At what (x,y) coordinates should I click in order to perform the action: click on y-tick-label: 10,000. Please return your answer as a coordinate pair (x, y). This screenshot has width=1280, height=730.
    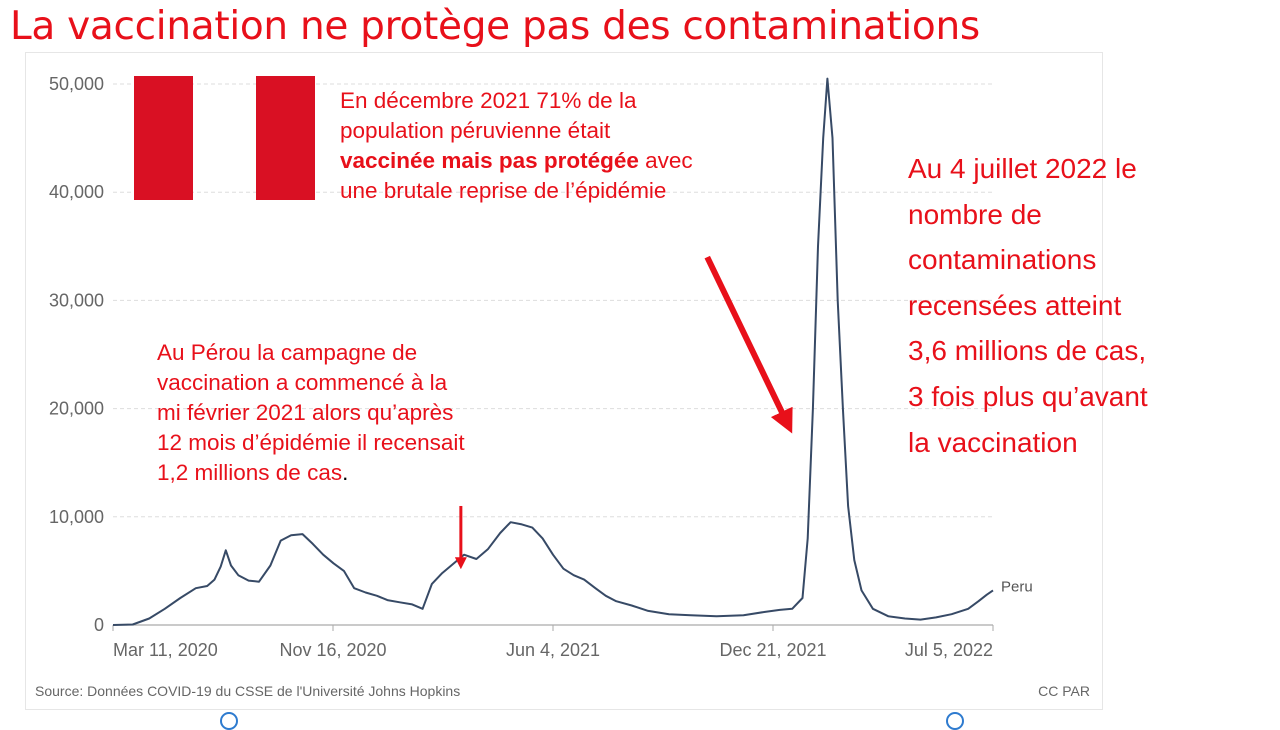
    Looking at the image, I should click on (76, 517).